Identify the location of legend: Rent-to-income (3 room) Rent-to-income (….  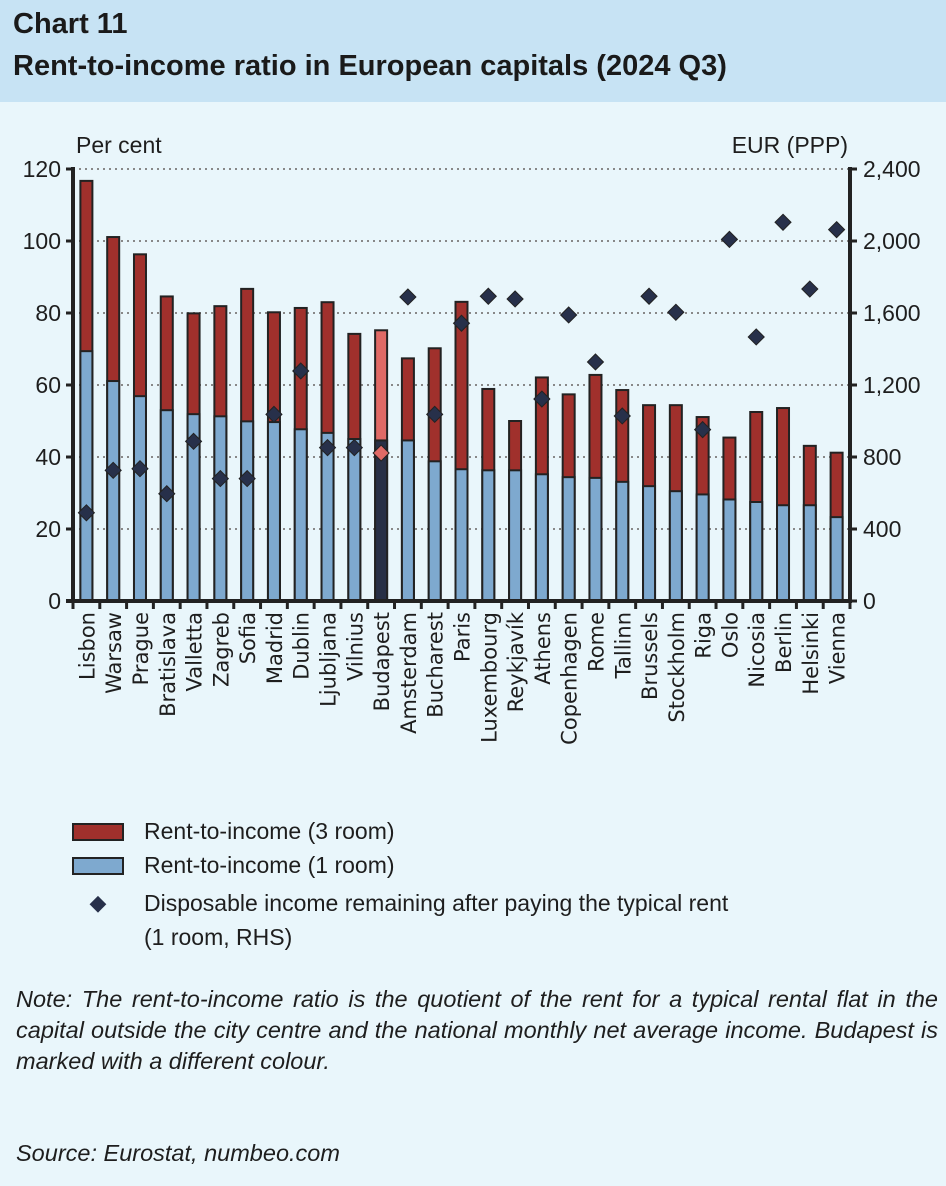
(400, 886).